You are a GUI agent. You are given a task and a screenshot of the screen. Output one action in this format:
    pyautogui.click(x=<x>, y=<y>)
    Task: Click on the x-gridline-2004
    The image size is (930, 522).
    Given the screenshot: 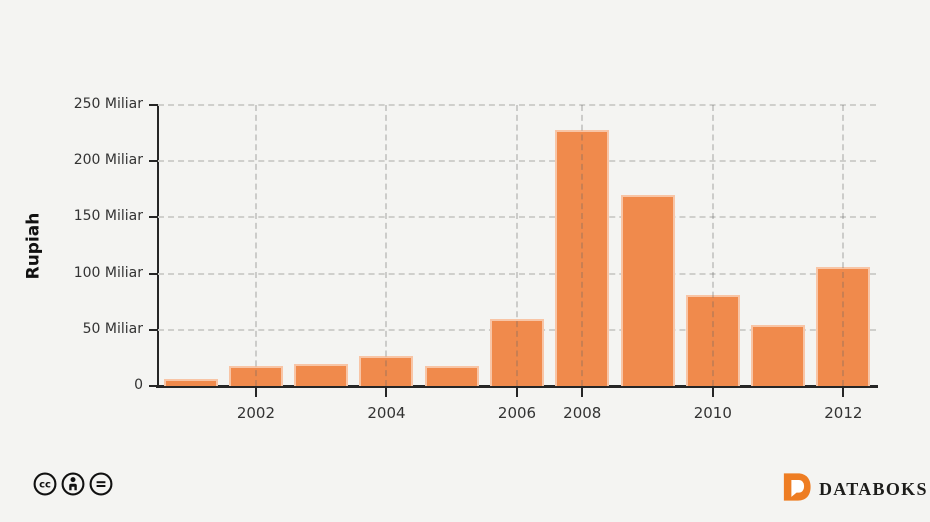 What is the action you would take?
    pyautogui.click(x=386, y=245)
    